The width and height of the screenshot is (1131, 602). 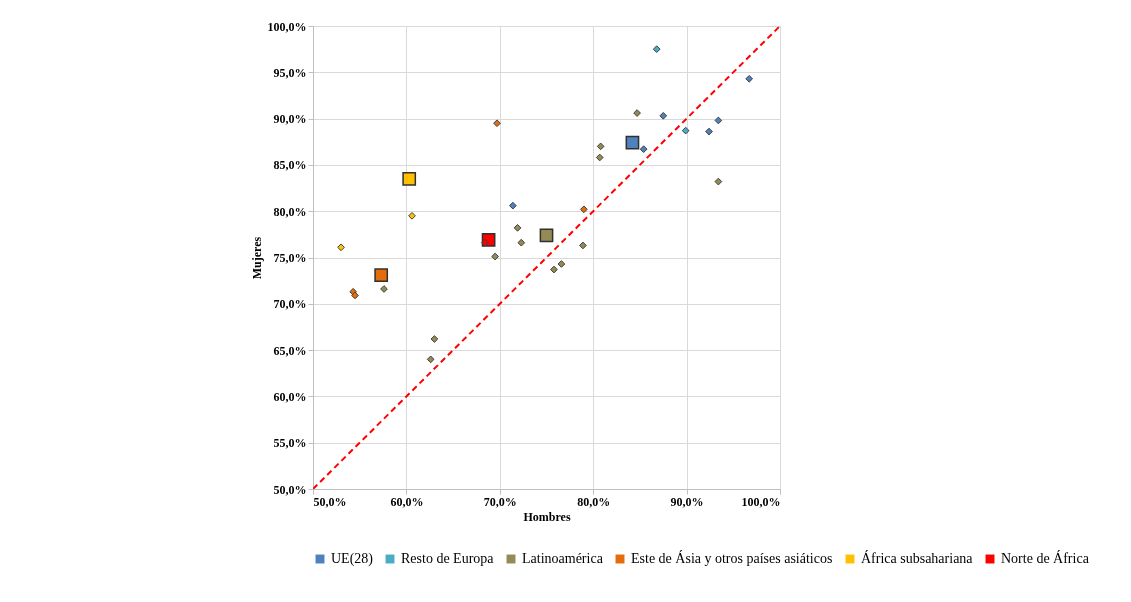 I want to click on x-tick-label: 50,0%, so click(x=330, y=501).